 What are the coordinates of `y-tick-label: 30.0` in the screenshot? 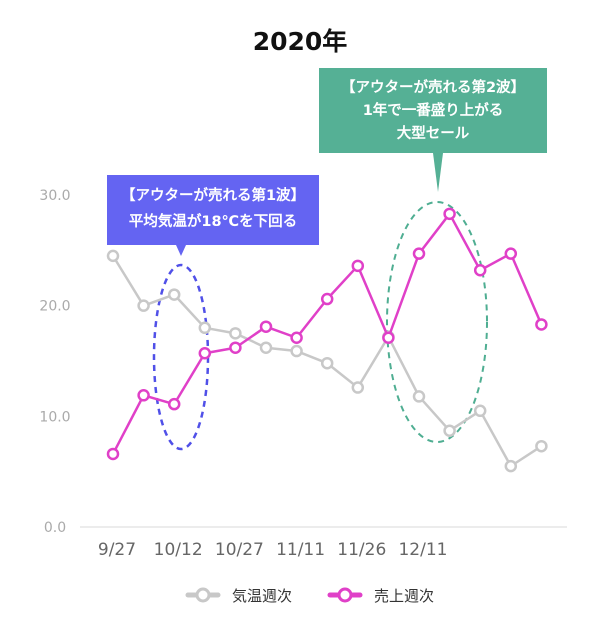 It's located at (54, 196).